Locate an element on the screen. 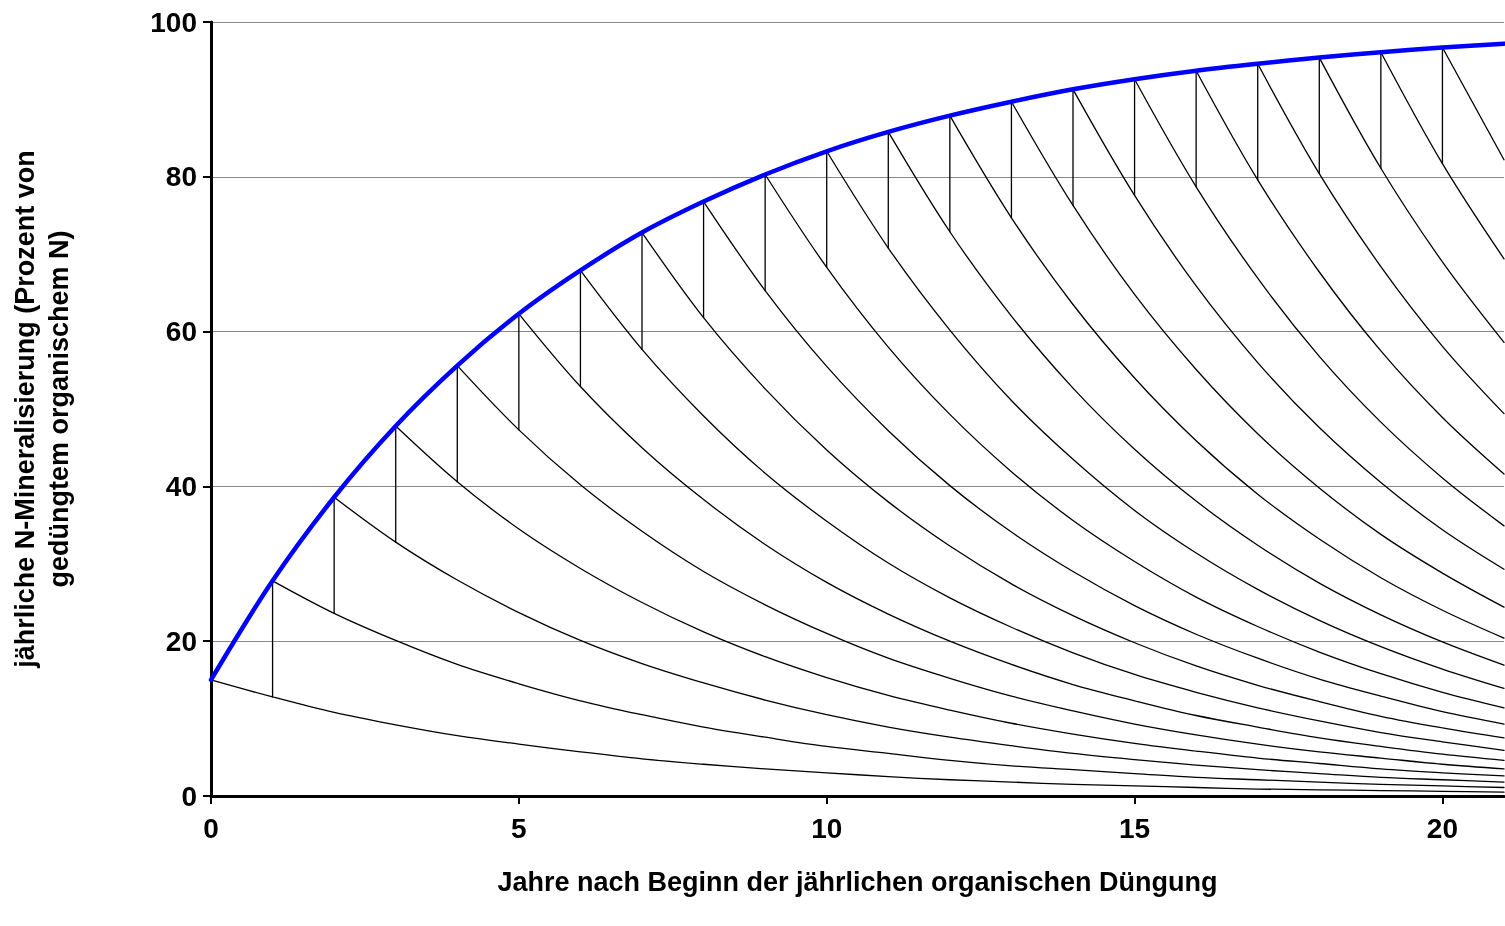 Image resolution: width=1505 pixels, height=926 pixels. y-tick-label: 80 is located at coordinates (181, 177).